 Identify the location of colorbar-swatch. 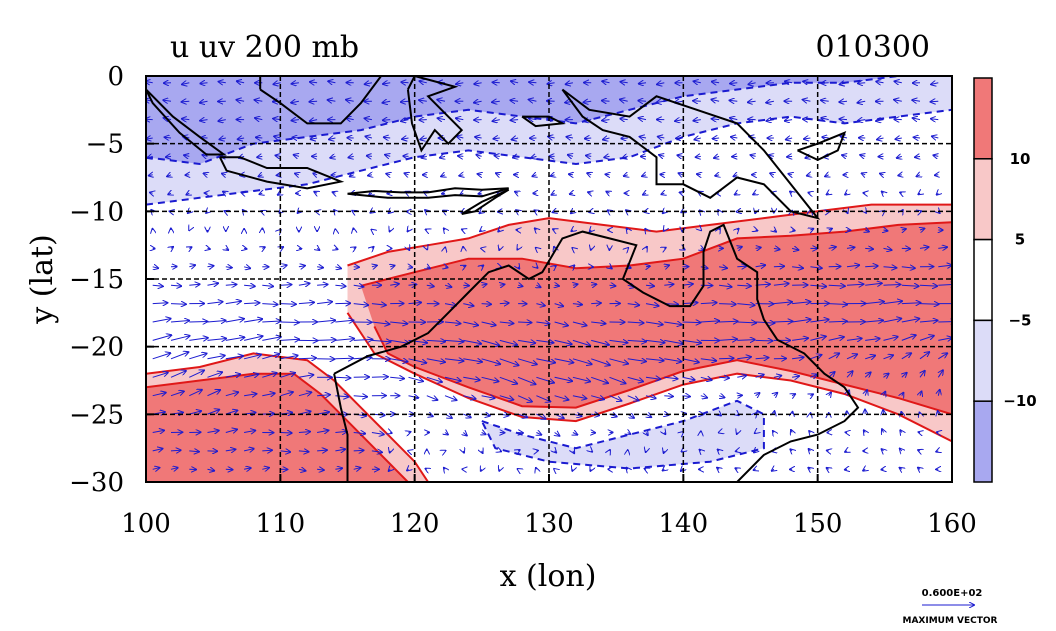
(983, 441).